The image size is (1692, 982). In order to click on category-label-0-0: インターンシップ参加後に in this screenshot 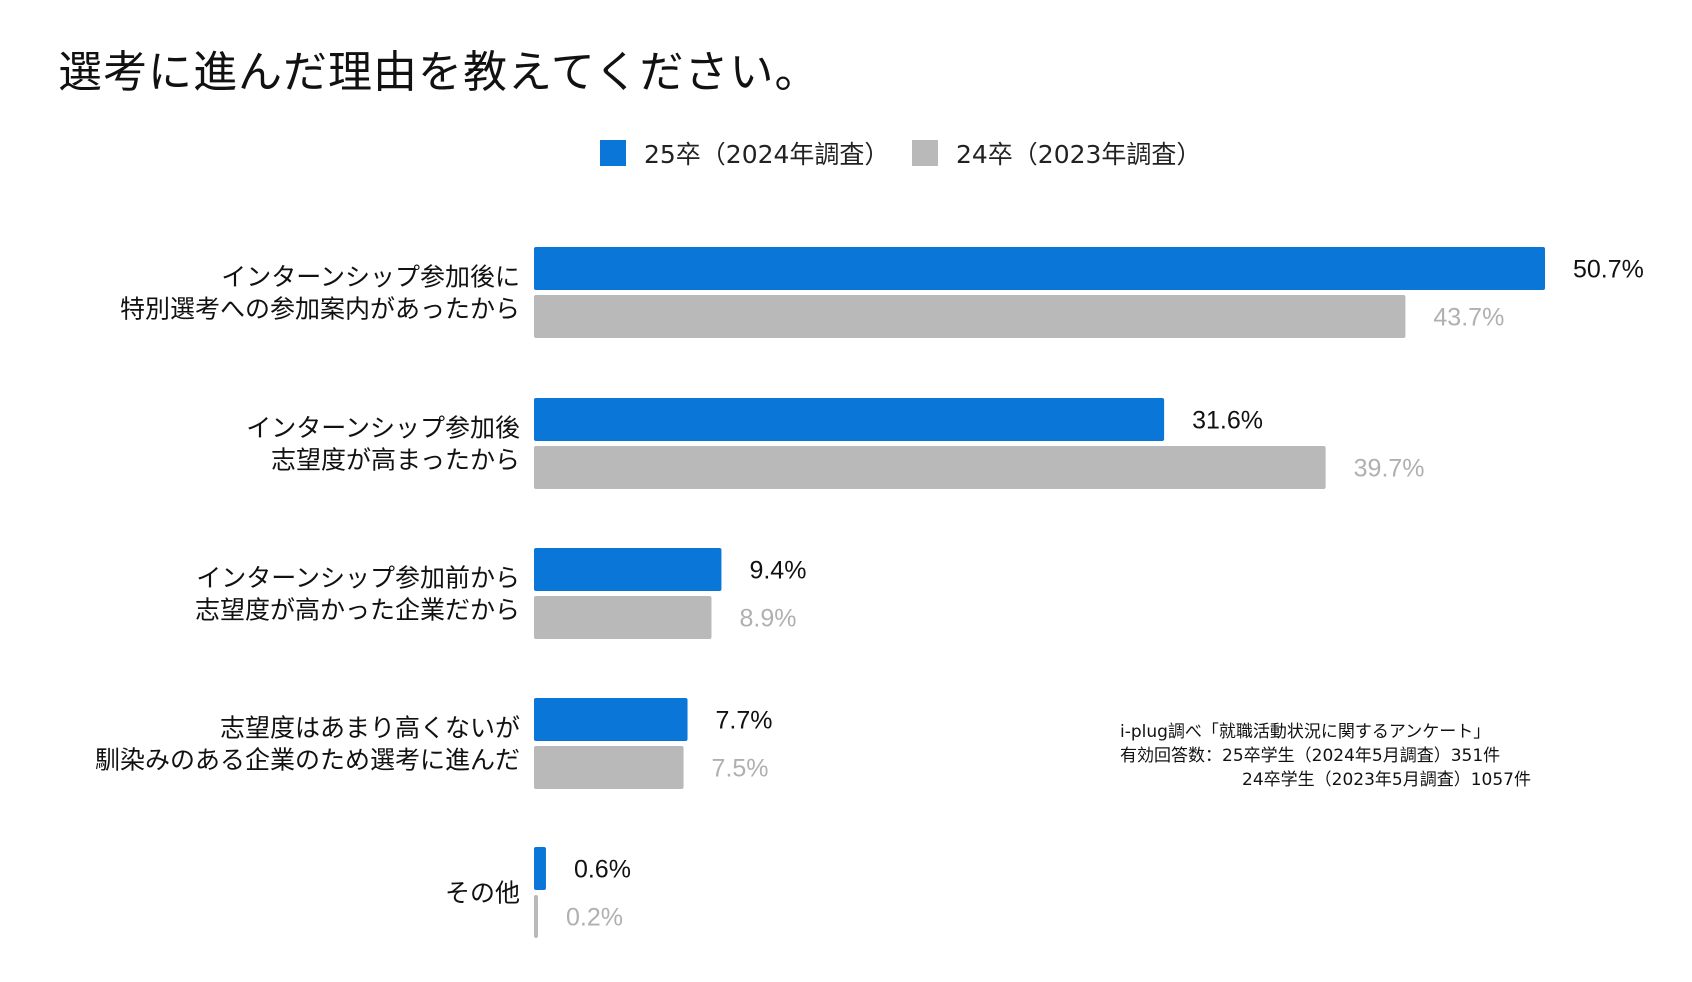, I will do `click(370, 277)`.